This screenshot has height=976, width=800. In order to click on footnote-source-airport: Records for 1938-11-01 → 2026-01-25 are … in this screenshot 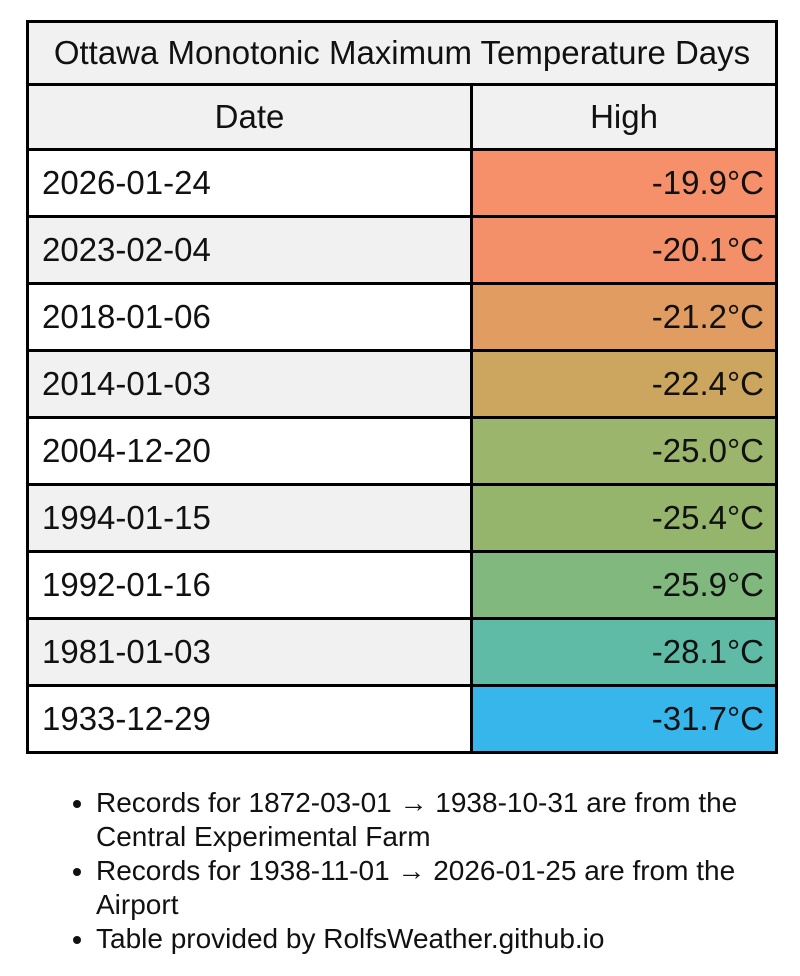, I will do `click(433, 888)`.